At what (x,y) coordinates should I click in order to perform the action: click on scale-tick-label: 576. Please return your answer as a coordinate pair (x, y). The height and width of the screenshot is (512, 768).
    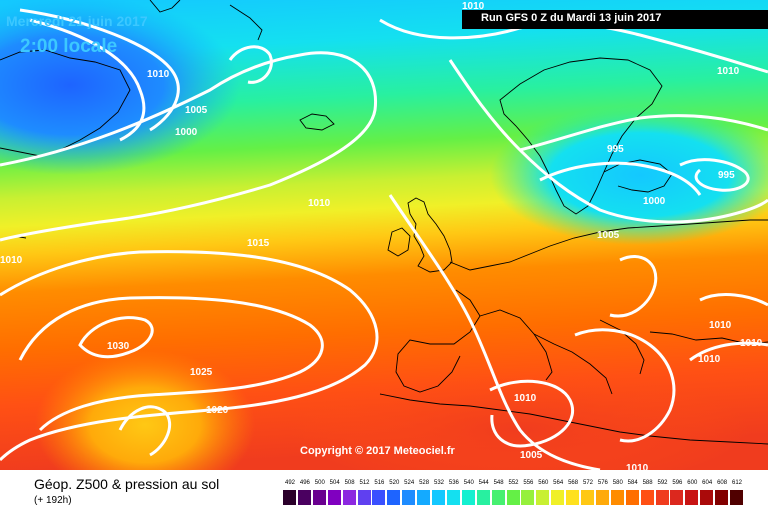
    Looking at the image, I should click on (602, 483).